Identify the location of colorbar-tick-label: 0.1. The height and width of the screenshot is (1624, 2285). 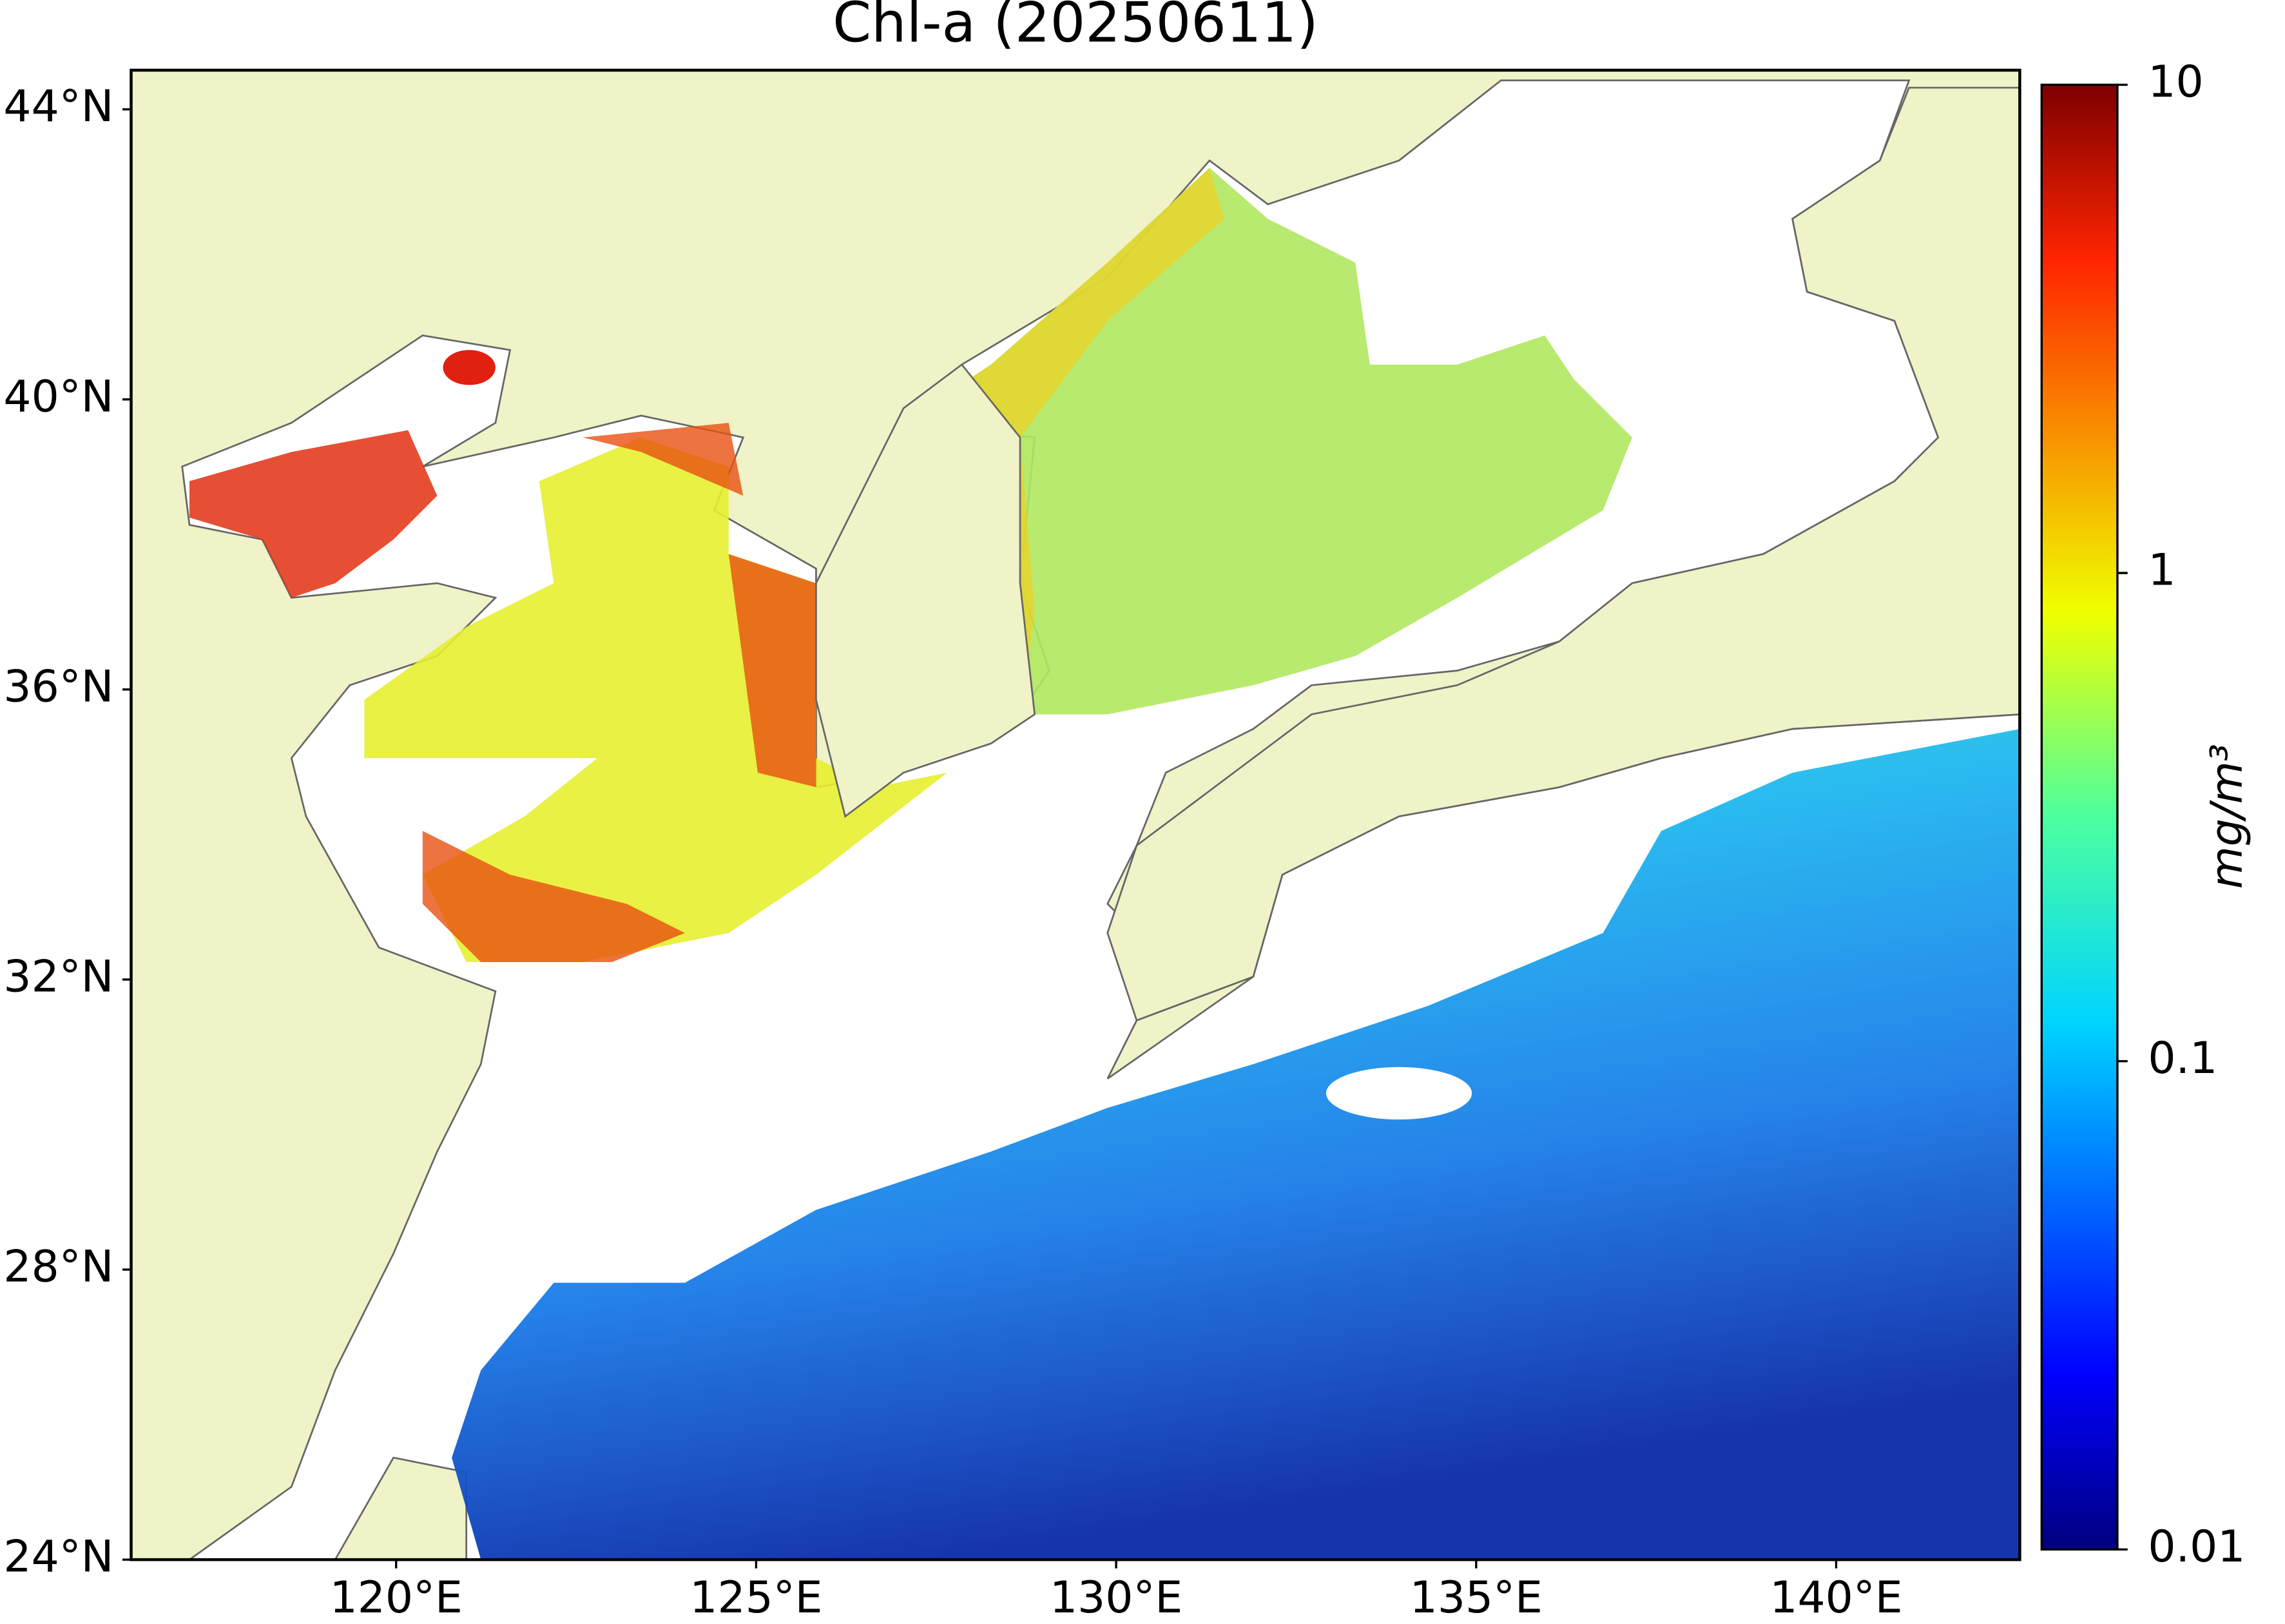
(2182, 1058).